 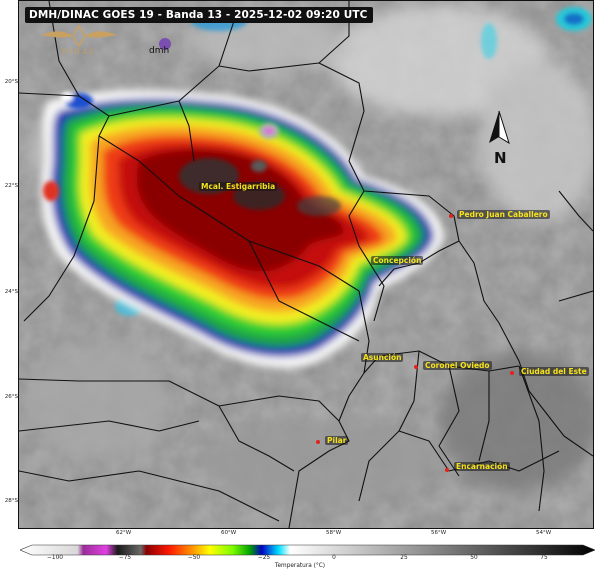 What do you see at coordinates (382, 357) in the screenshot?
I see `city-label-asuncion: Asunción` at bounding box center [382, 357].